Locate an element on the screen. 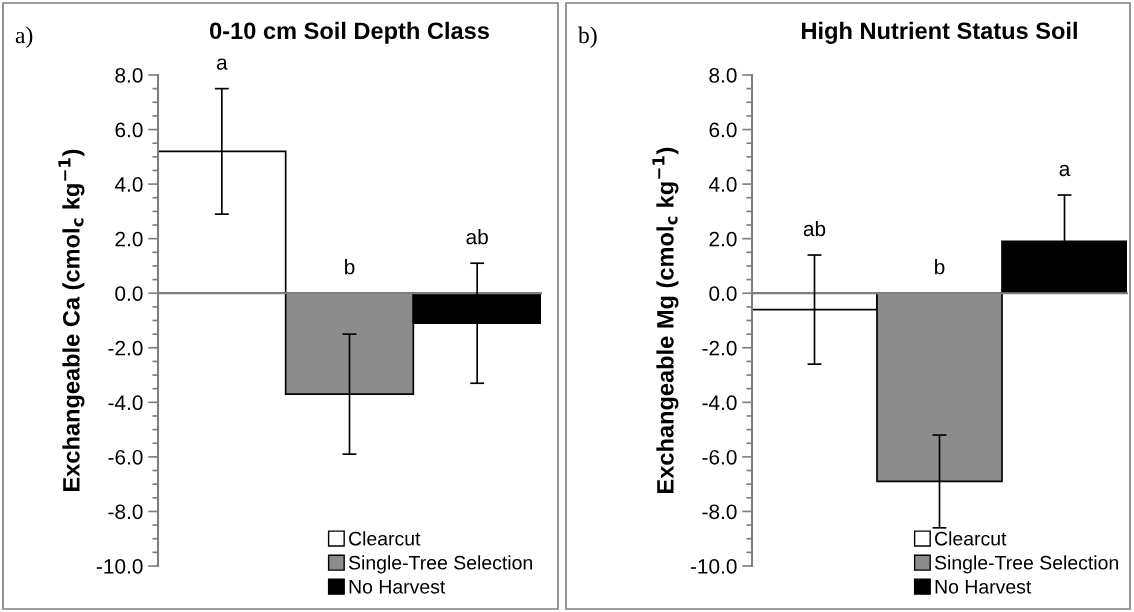  annotation: a is located at coordinates (1065, 170).